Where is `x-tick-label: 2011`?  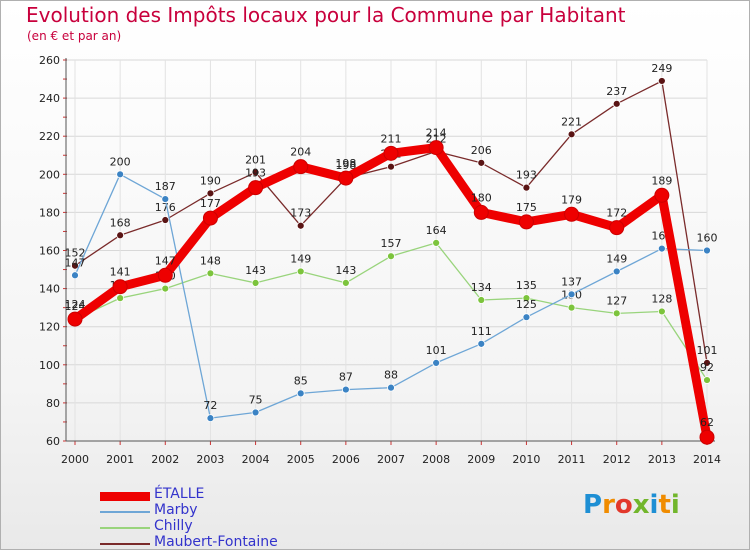 x-tick-label: 2011 is located at coordinates (572, 459).